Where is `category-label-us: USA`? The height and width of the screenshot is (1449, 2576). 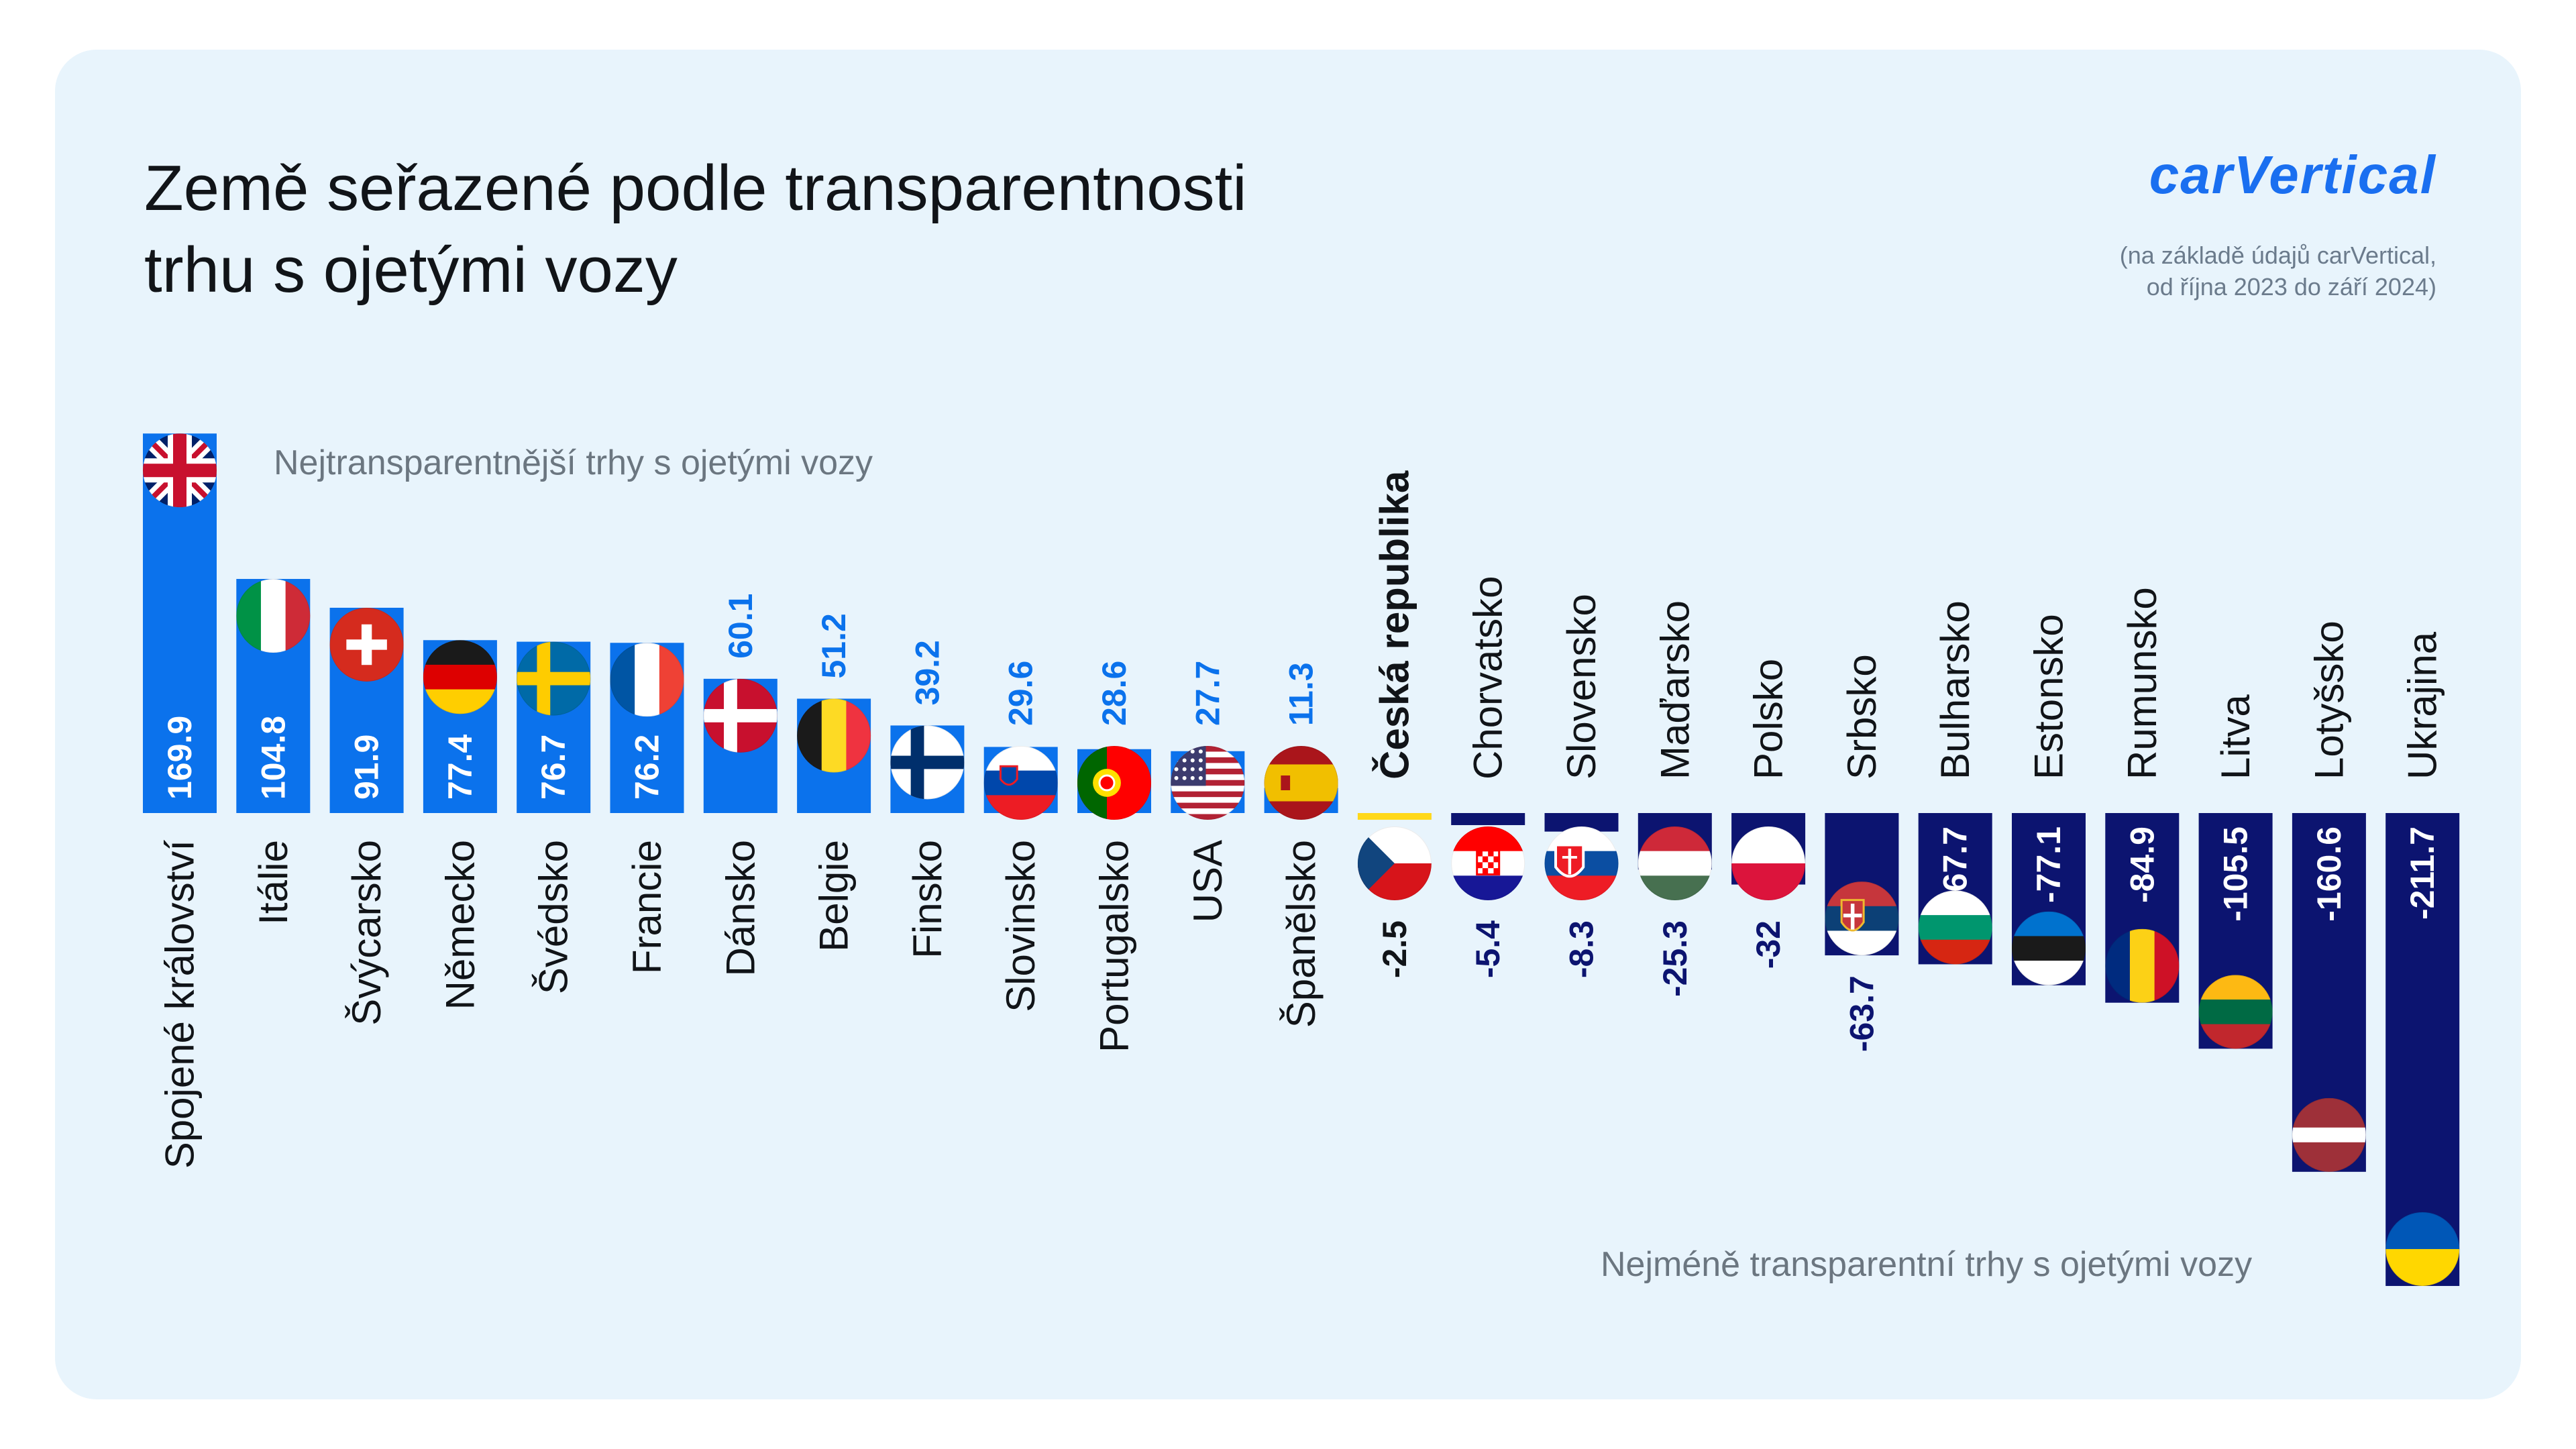
category-label-us: USA is located at coordinates (1207, 881).